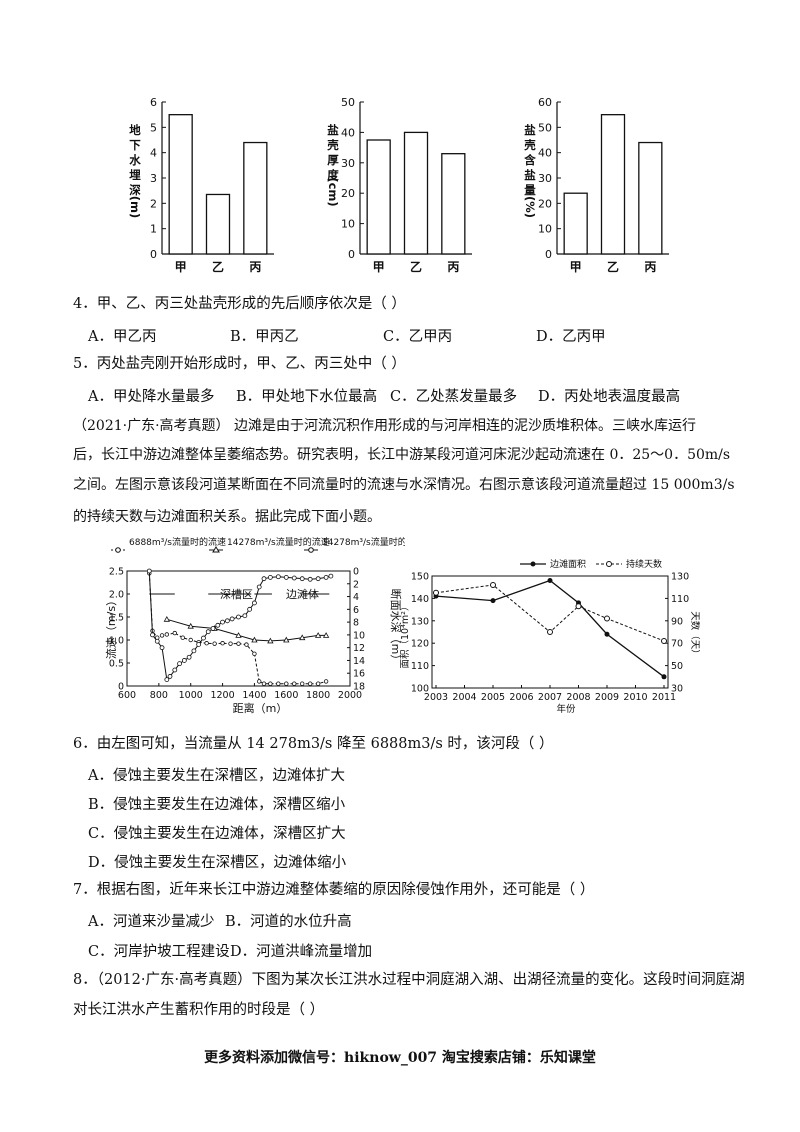 The height and width of the screenshot is (1132, 800). Describe the element at coordinates (613, 267) in the screenshot. I see `bar-category-label: 乙` at that location.